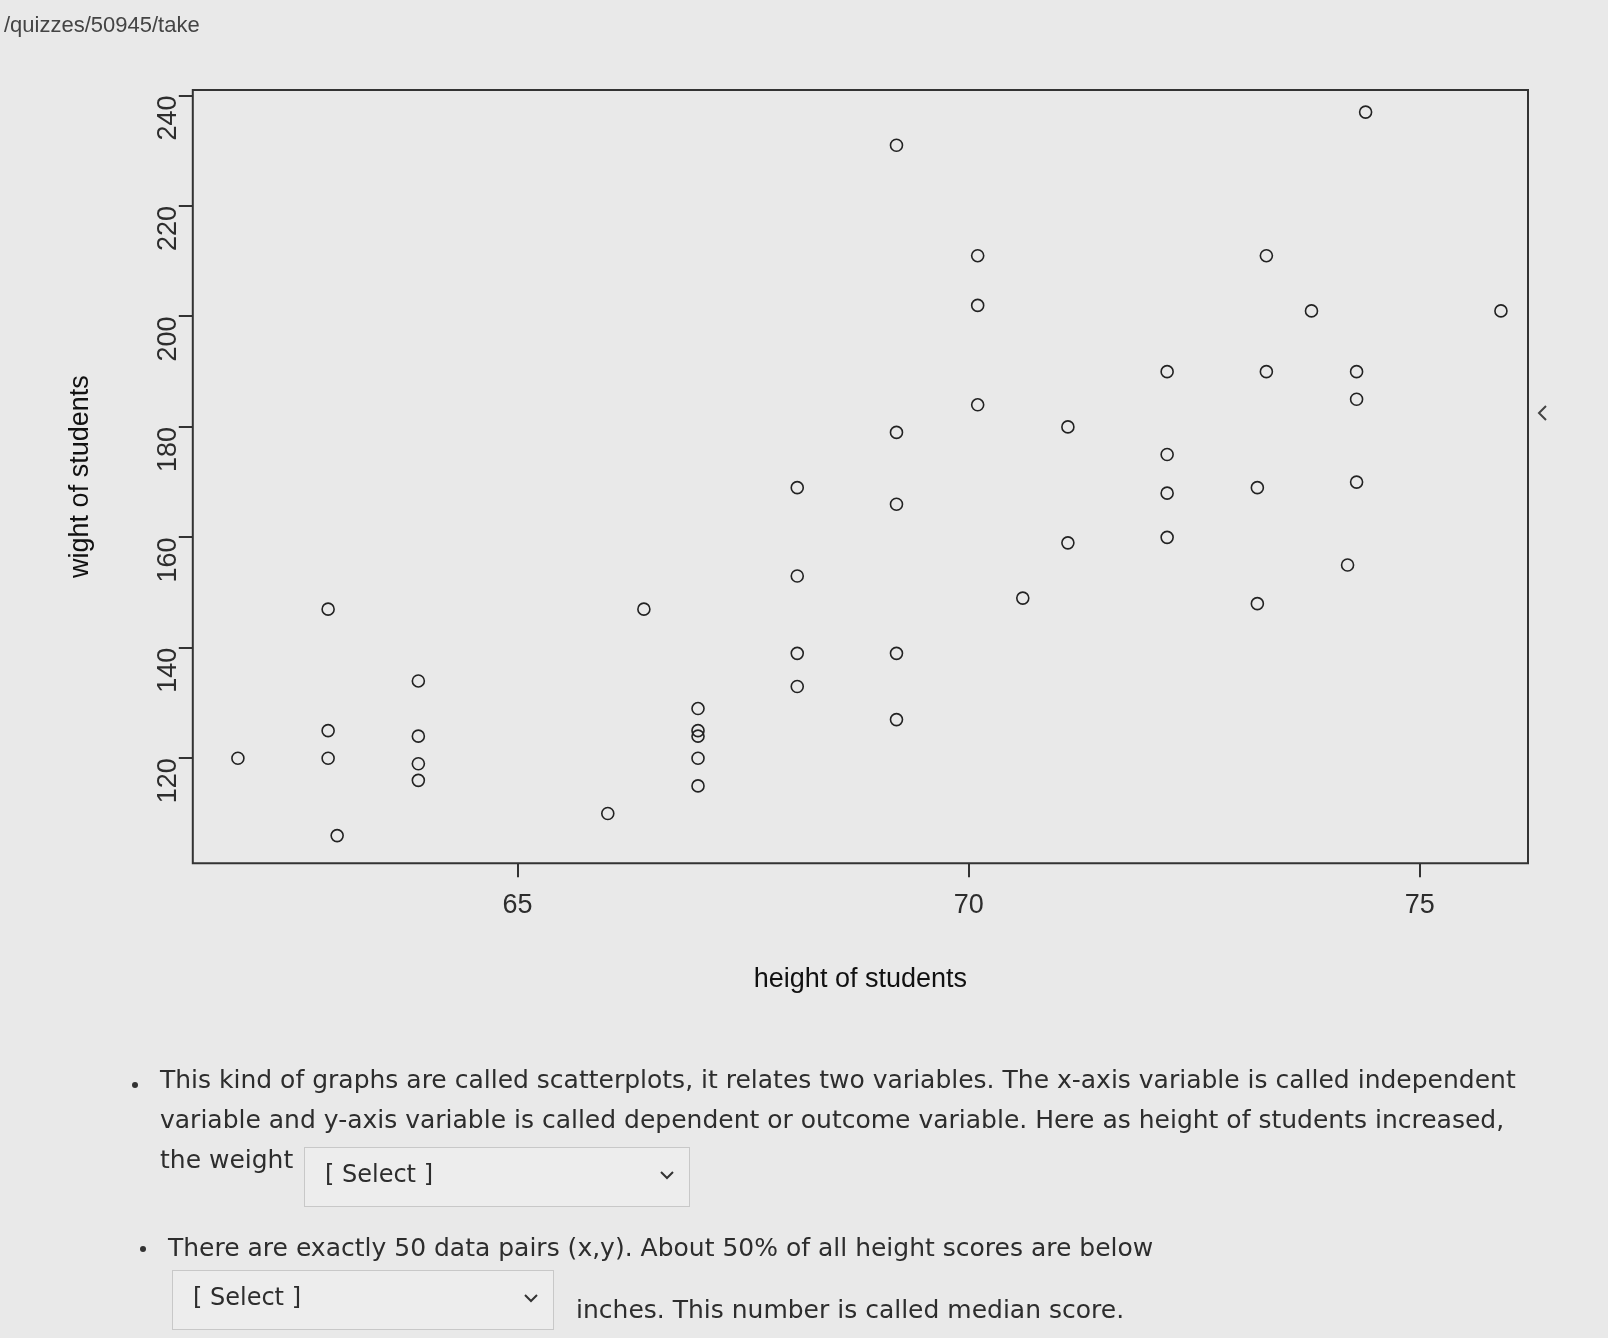 Image resolution: width=1608 pixels, height=1338 pixels. I want to click on text: inches. This number is called median score., so click(850, 1309).